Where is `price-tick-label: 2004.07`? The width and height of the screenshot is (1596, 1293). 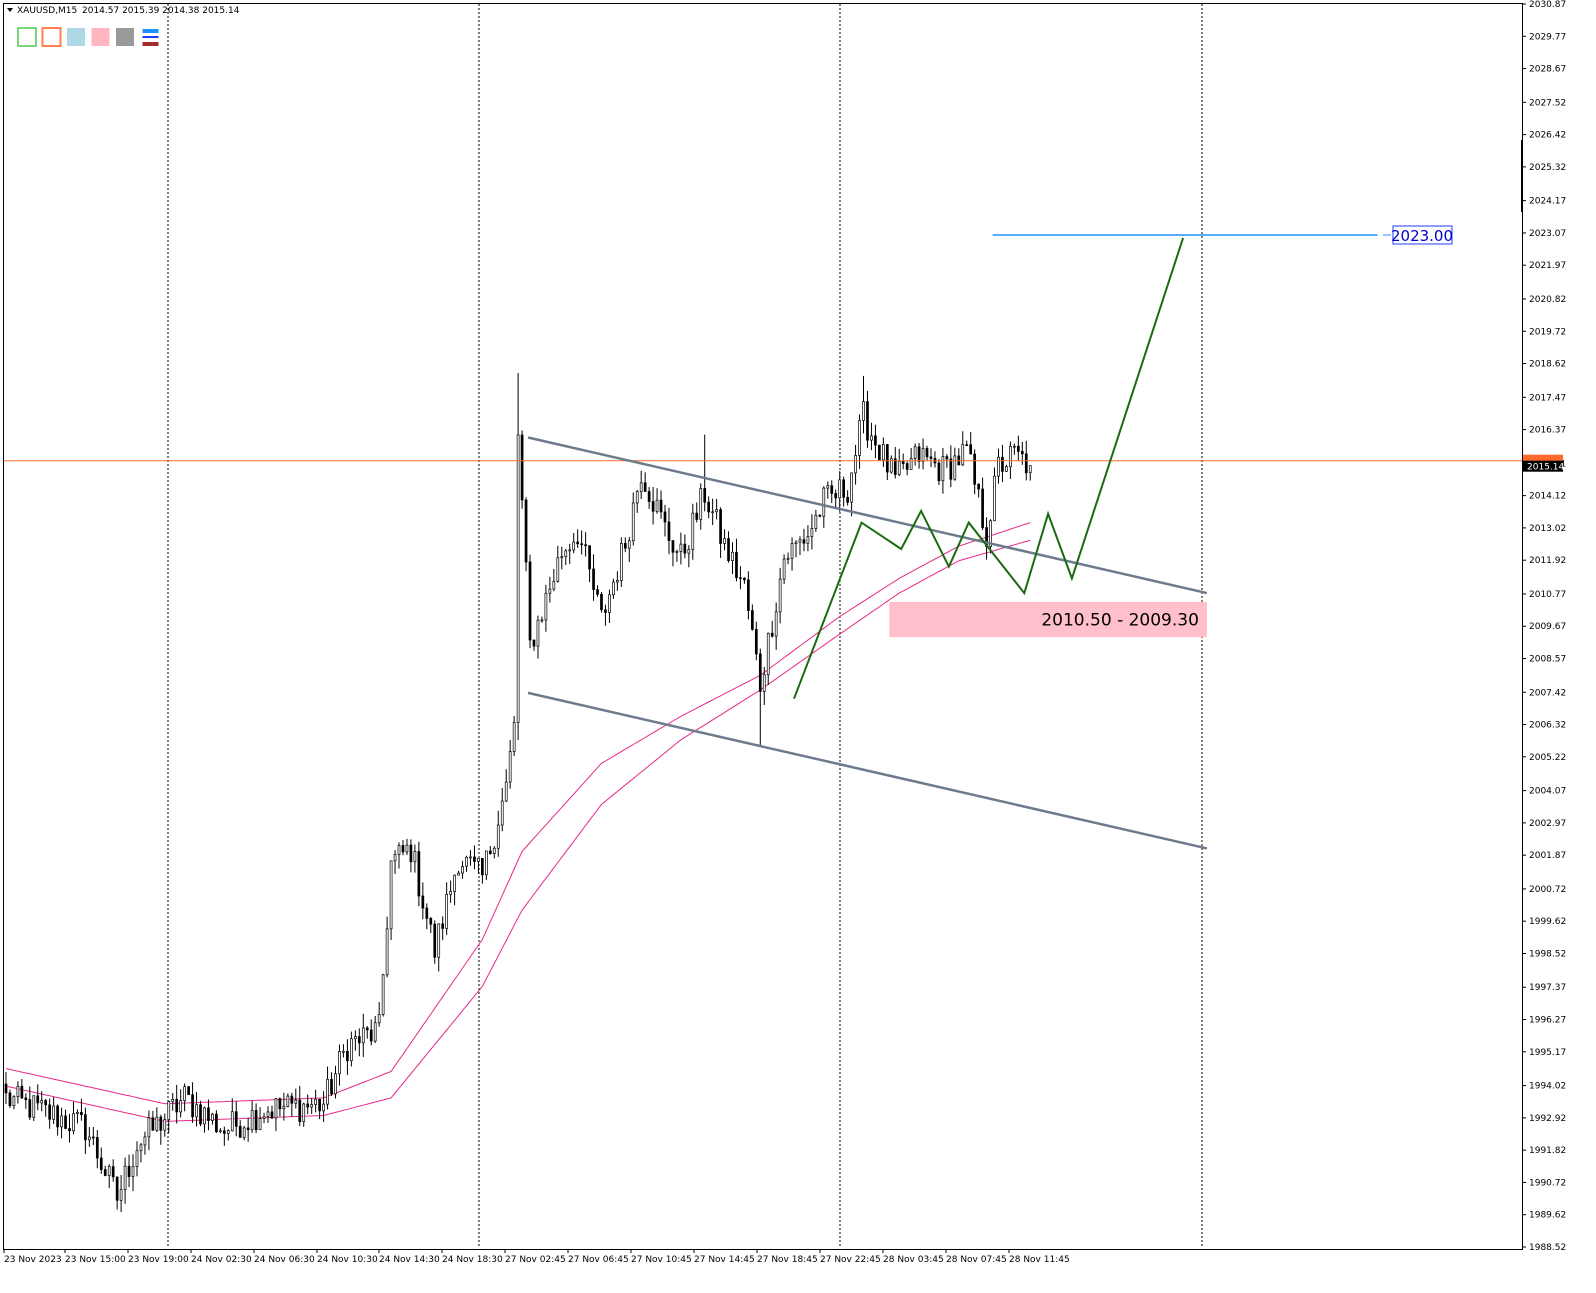 price-tick-label: 2004.07 is located at coordinates (1547, 792).